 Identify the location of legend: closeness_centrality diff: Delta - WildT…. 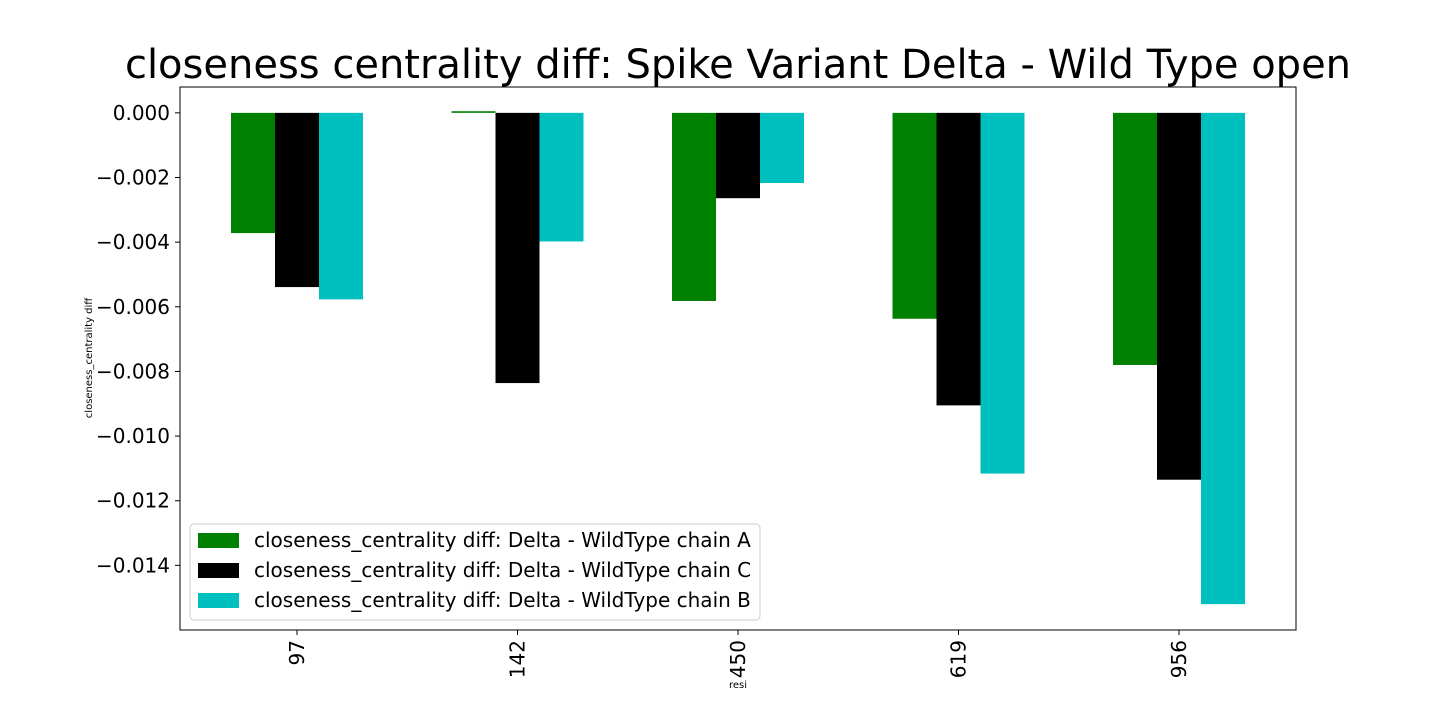
(475, 572).